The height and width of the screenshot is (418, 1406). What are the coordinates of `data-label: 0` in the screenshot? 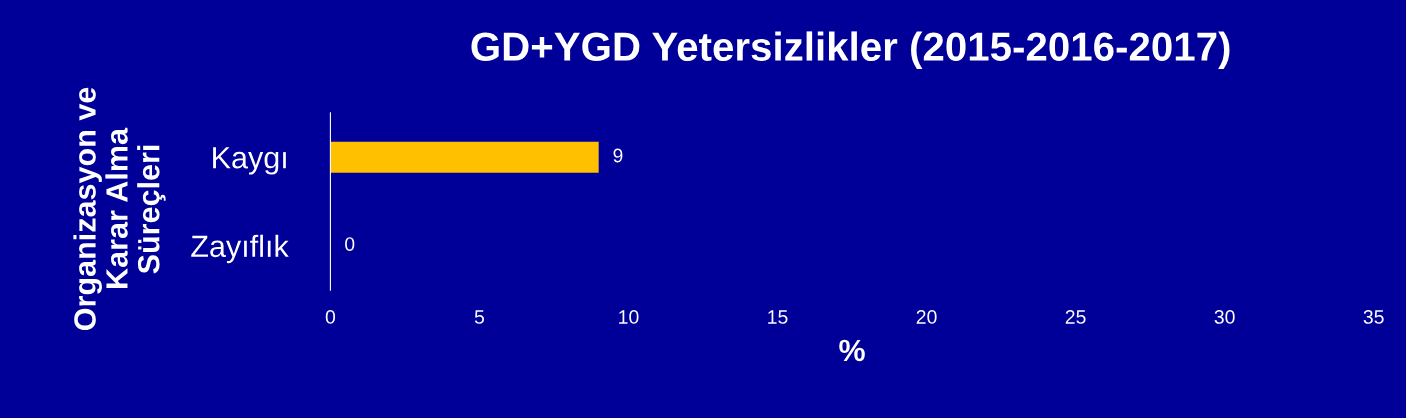 It's located at (350, 244).